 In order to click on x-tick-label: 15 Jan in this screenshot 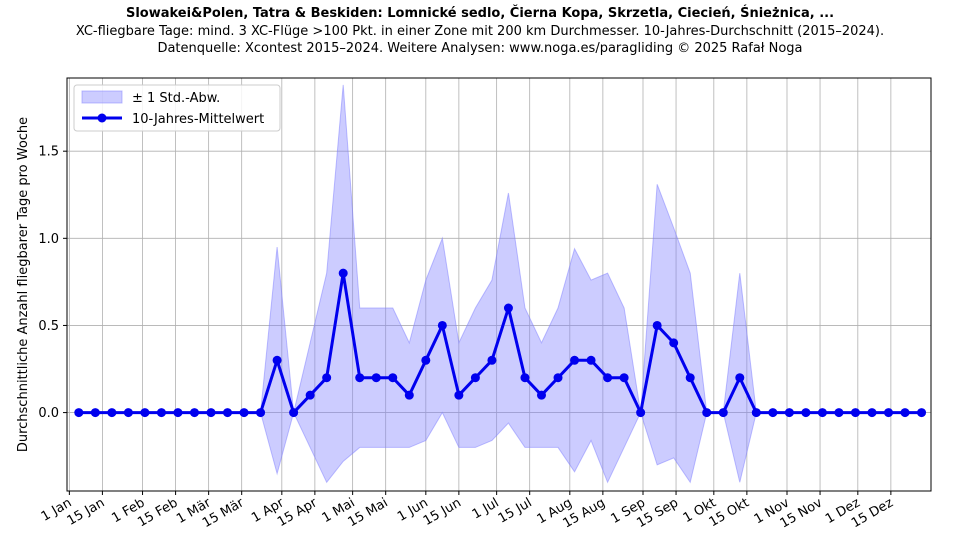, I will do `click(86, 511)`.